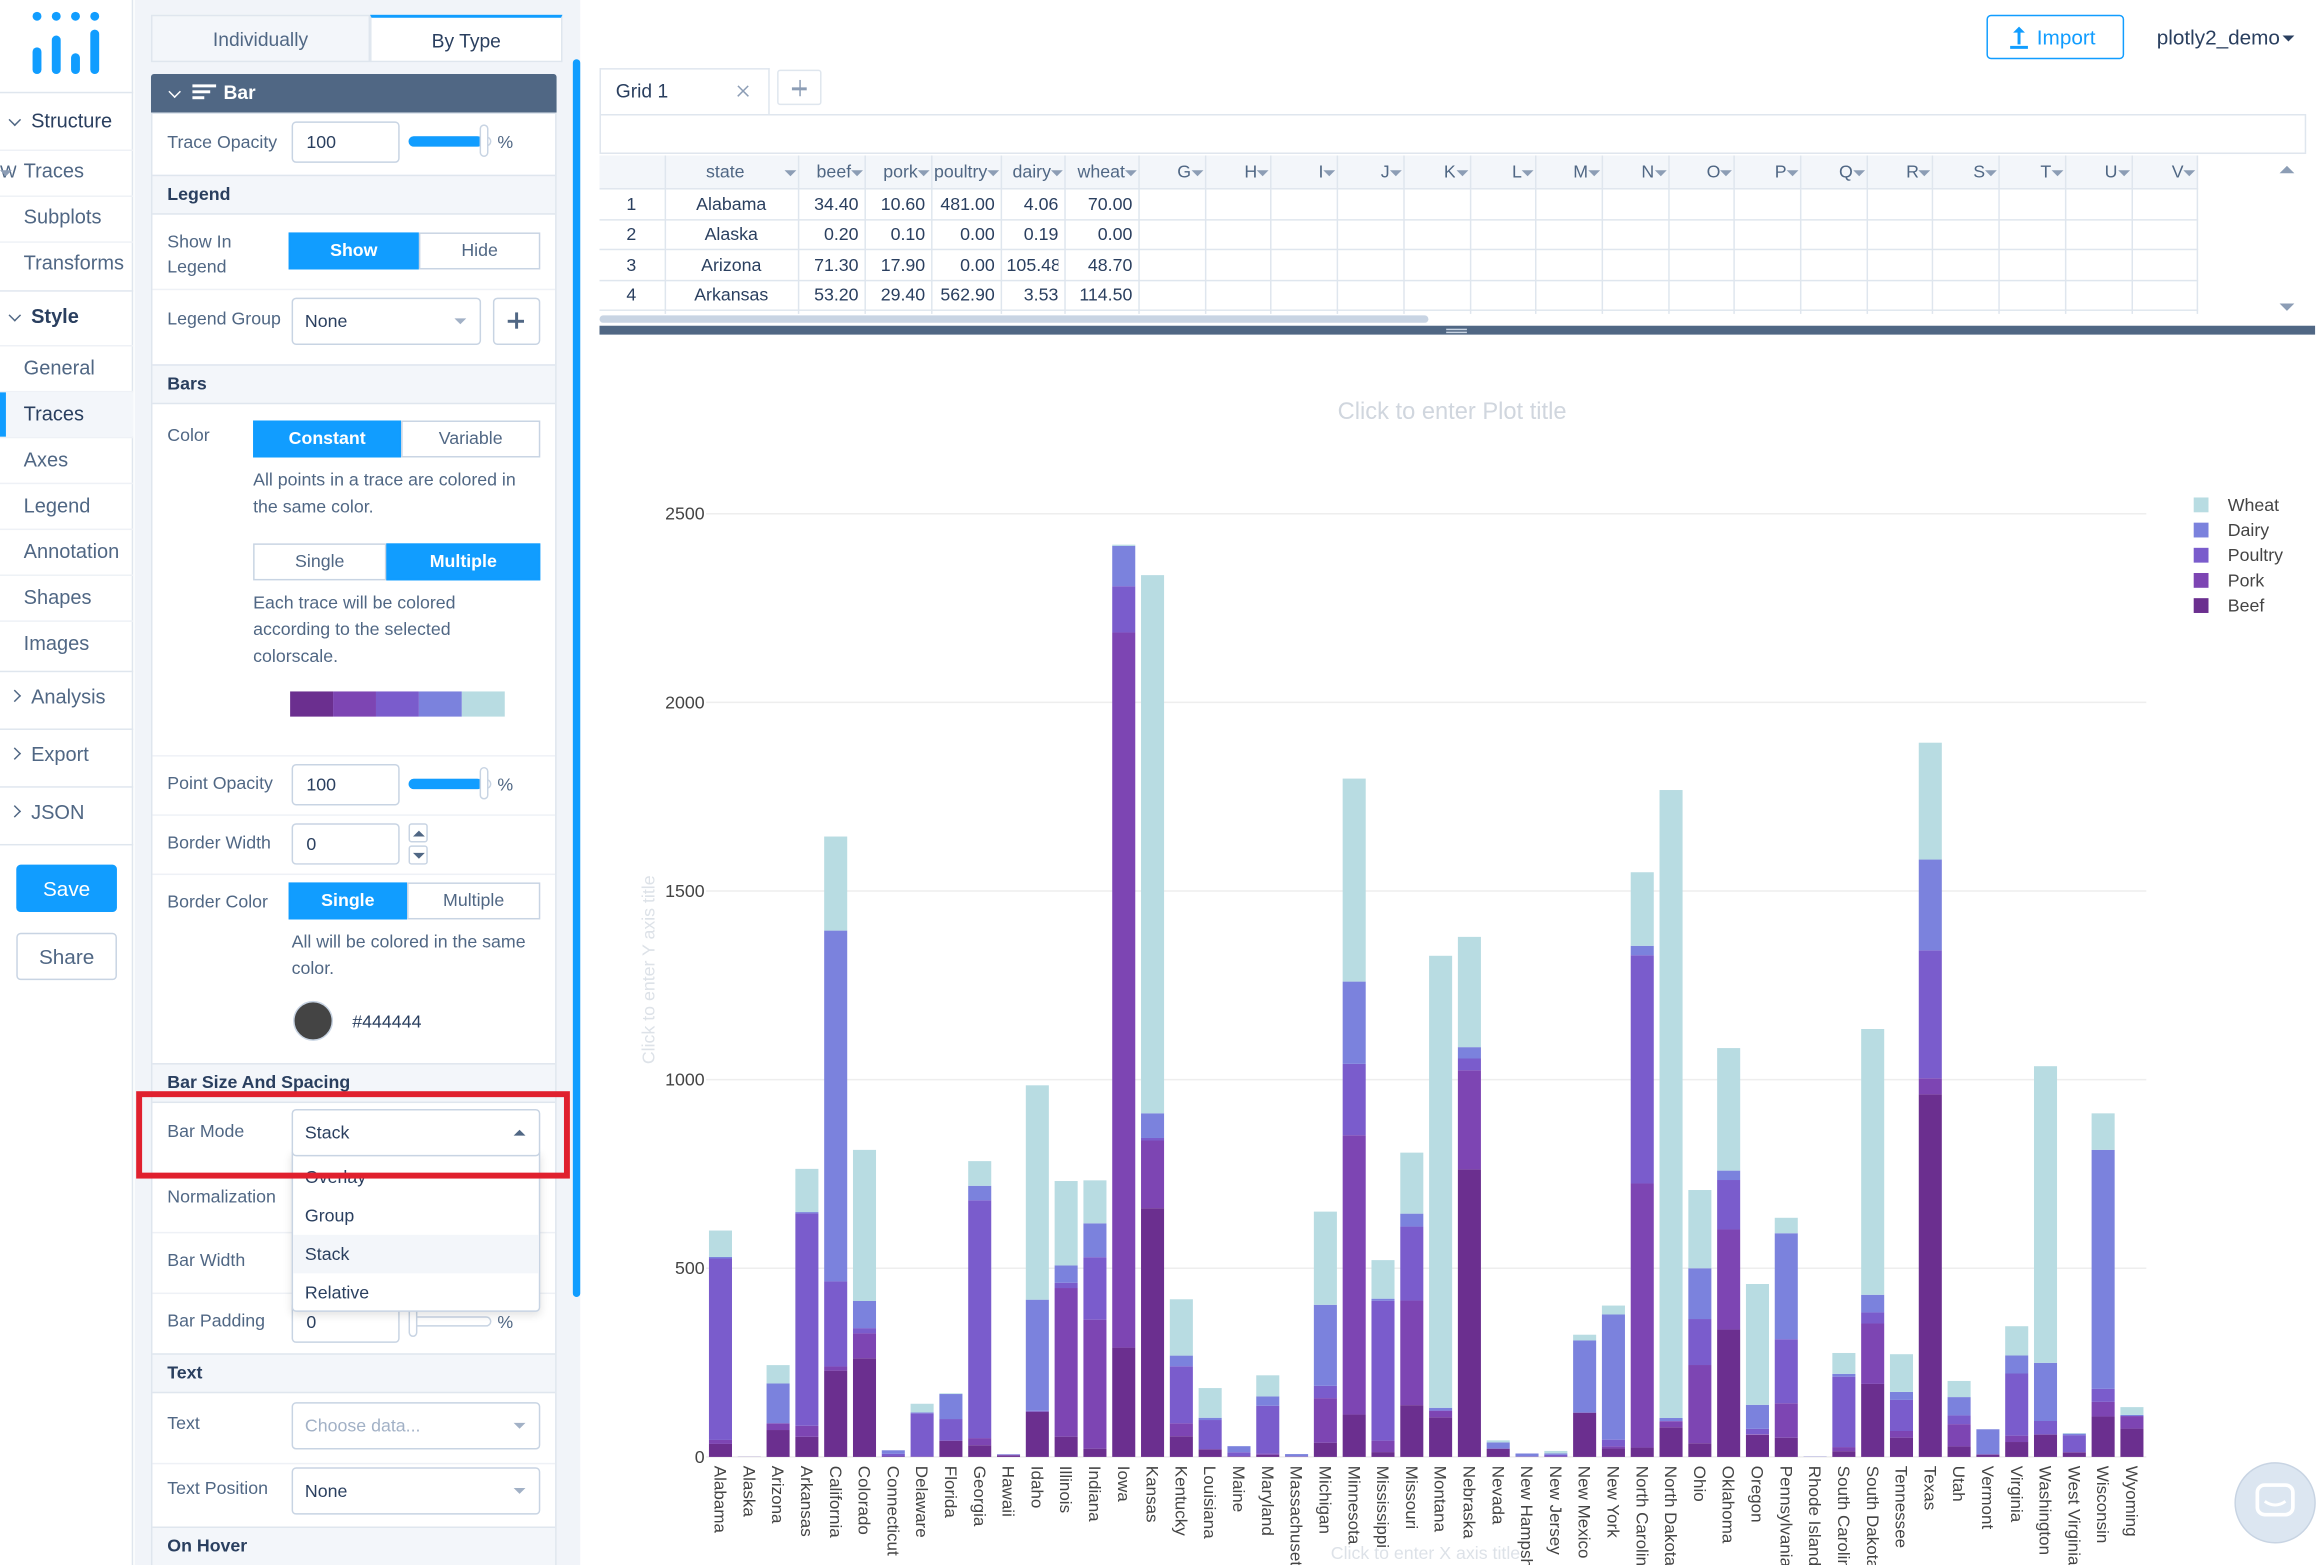  Describe the element at coordinates (685, 1080) in the screenshot. I see `y-tick-label: 1000` at that location.